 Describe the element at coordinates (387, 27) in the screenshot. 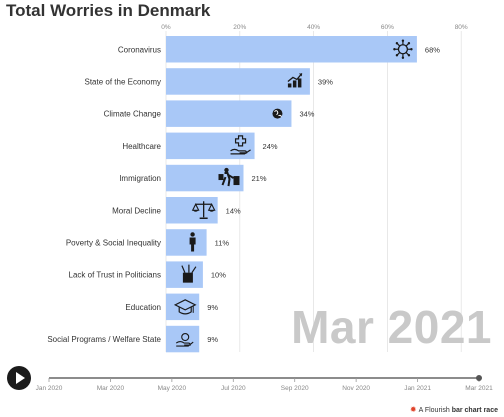

I see `x-tick-label: 60%` at that location.